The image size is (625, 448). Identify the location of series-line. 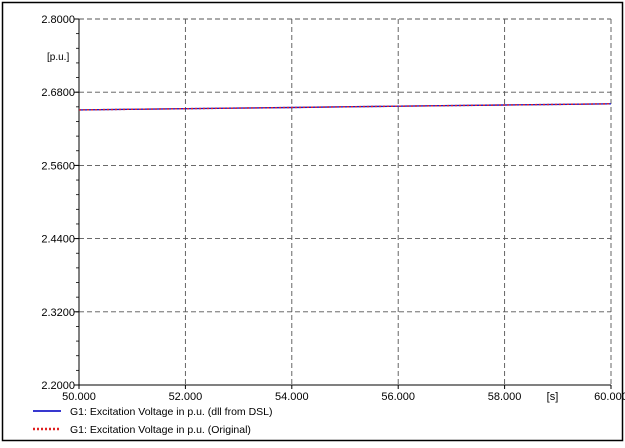
(345, 107).